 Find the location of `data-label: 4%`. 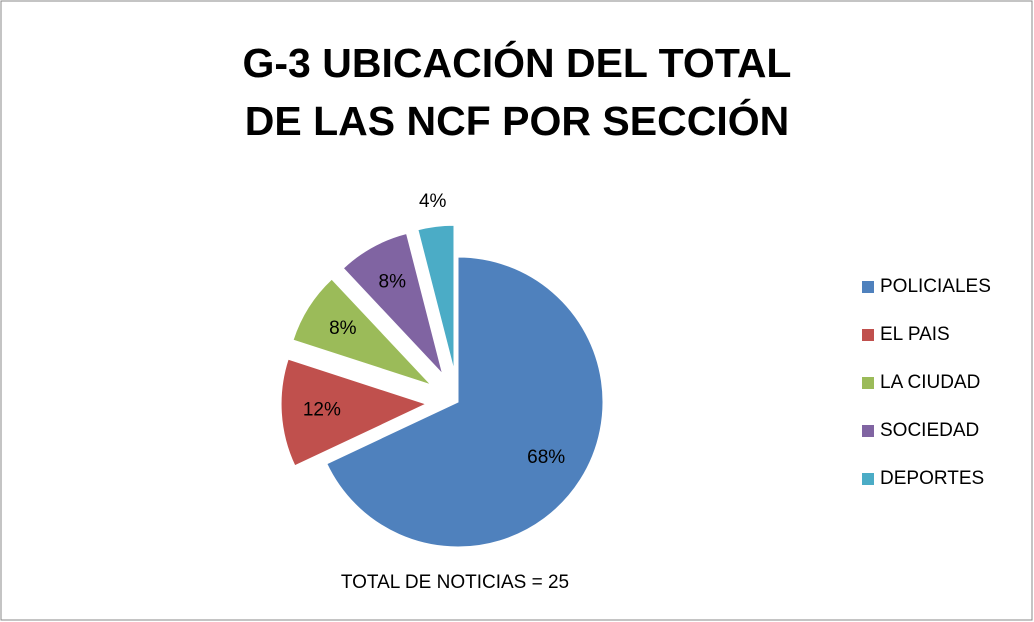

data-label: 4% is located at coordinates (433, 201).